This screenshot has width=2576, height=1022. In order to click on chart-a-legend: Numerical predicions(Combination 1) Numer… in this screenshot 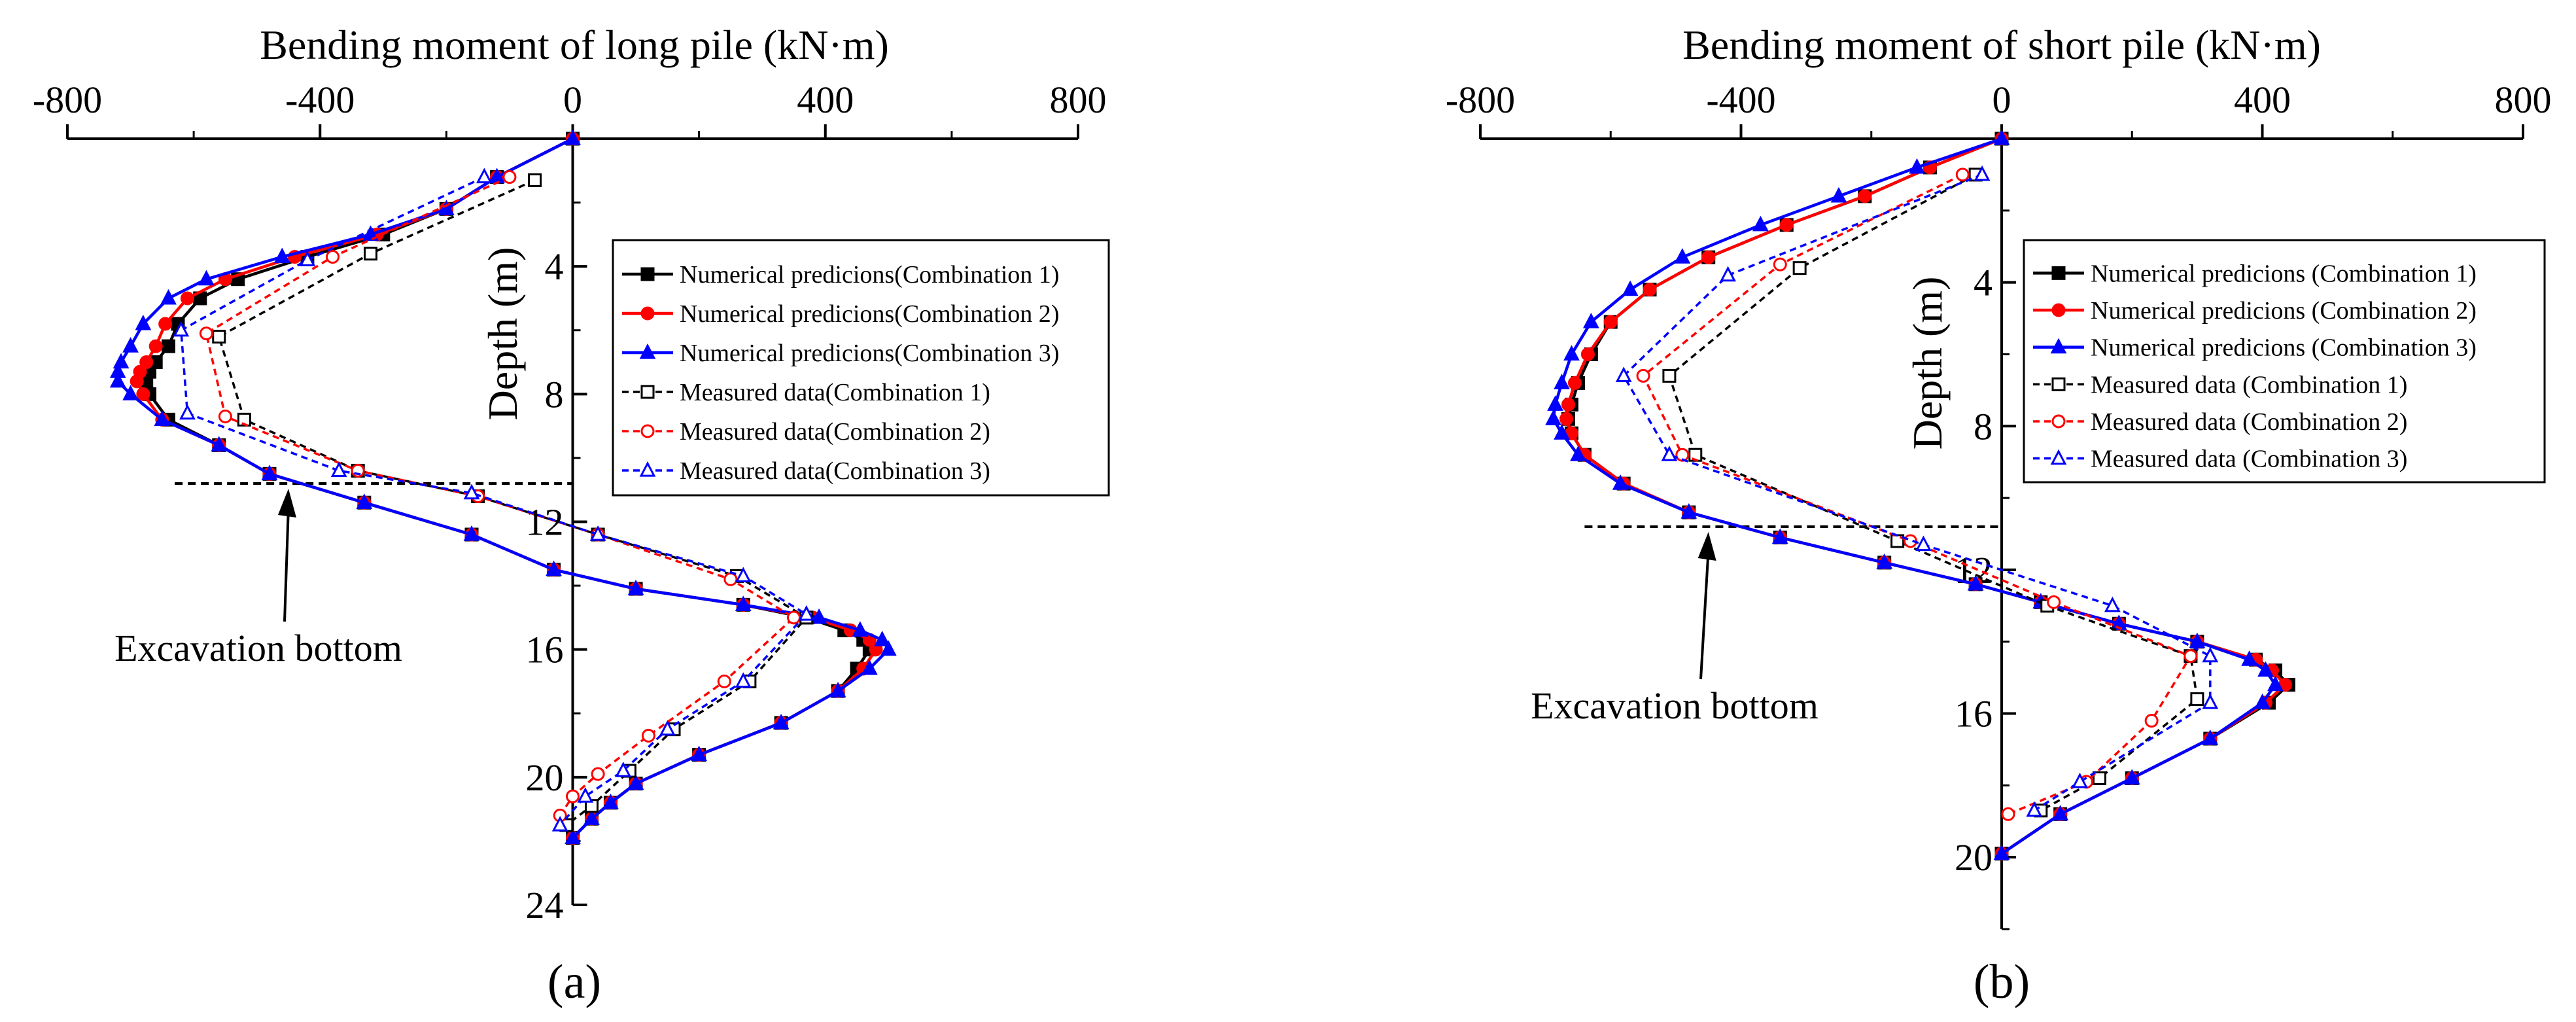, I will do `click(861, 368)`.